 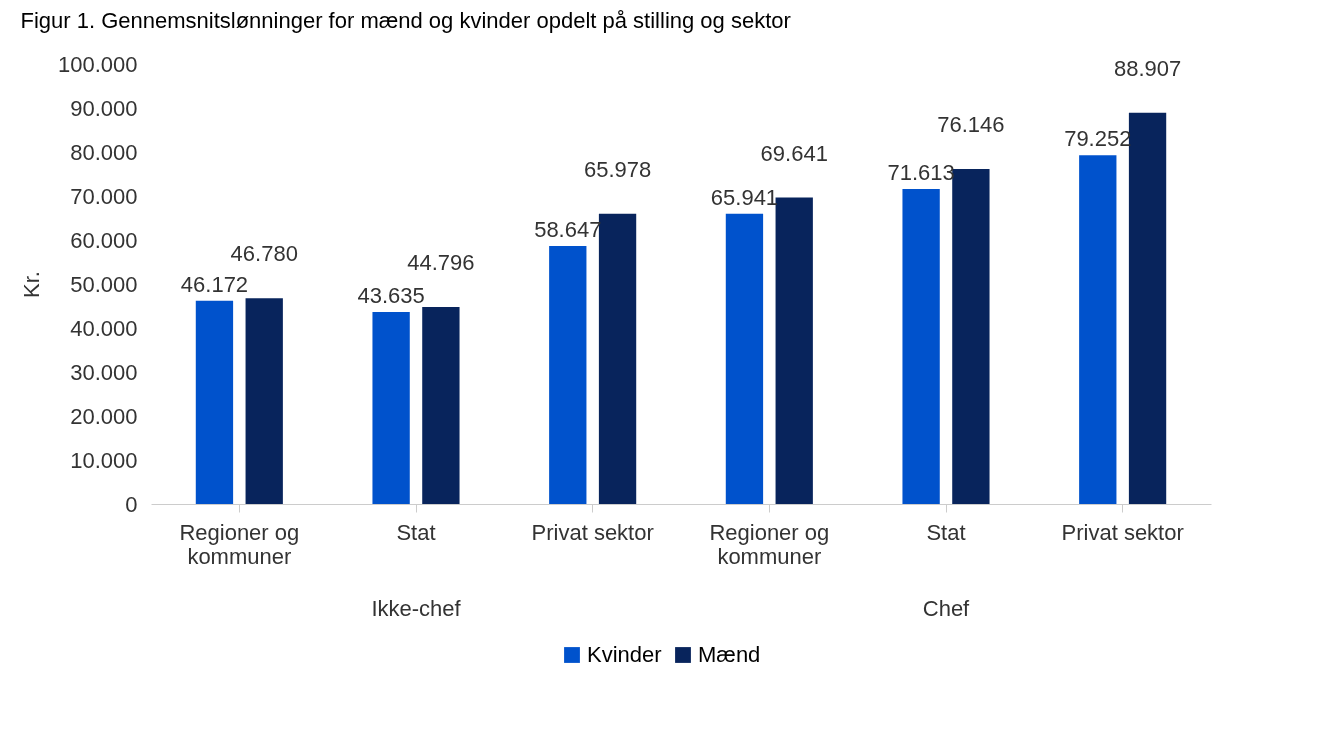 What do you see at coordinates (264, 254) in the screenshot?
I see `data-label: 46.780` at bounding box center [264, 254].